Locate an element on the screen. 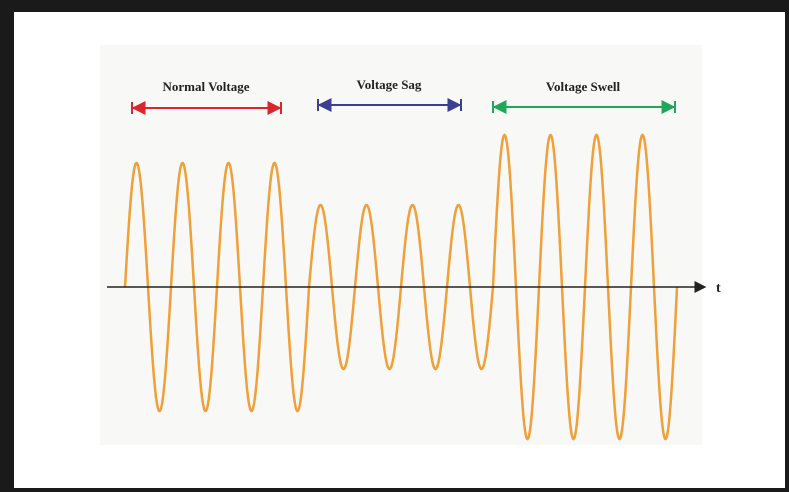  label-swell: Voltage Swell is located at coordinates (583, 86).